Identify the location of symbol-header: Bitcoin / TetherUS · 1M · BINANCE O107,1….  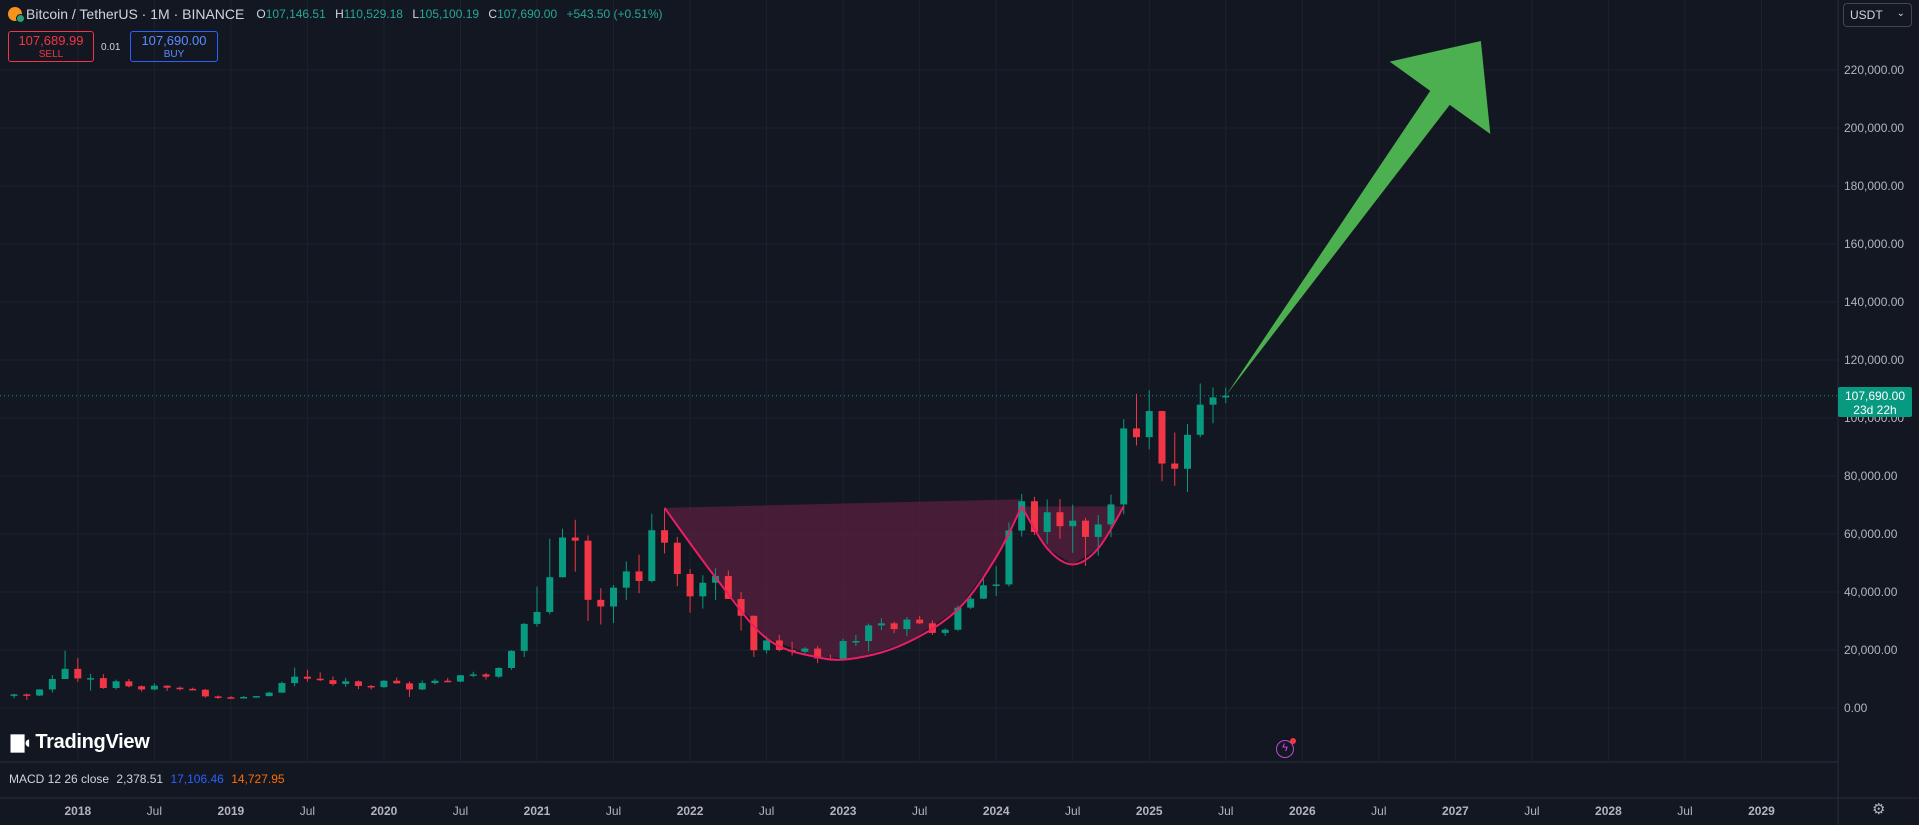
(335, 14).